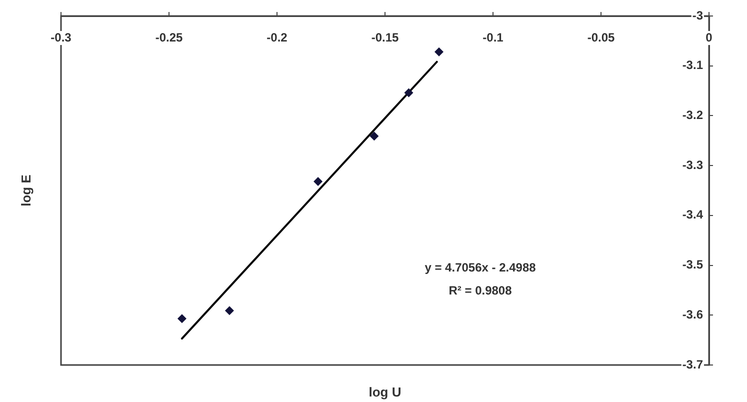 The height and width of the screenshot is (402, 747). Describe the element at coordinates (61, 37) in the screenshot. I see `x-tick-label: -0.3` at that location.